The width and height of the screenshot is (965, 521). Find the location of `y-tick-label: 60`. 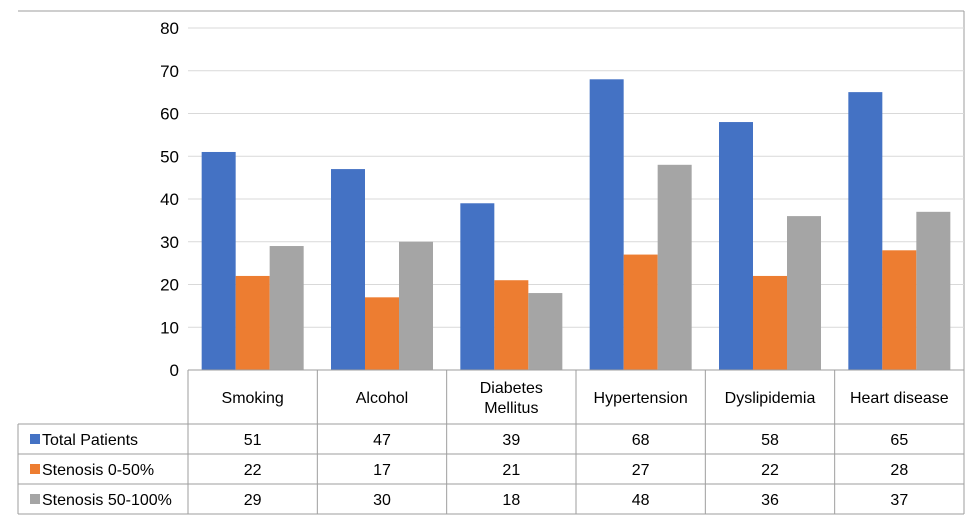

y-tick-label: 60 is located at coordinates (169, 114).